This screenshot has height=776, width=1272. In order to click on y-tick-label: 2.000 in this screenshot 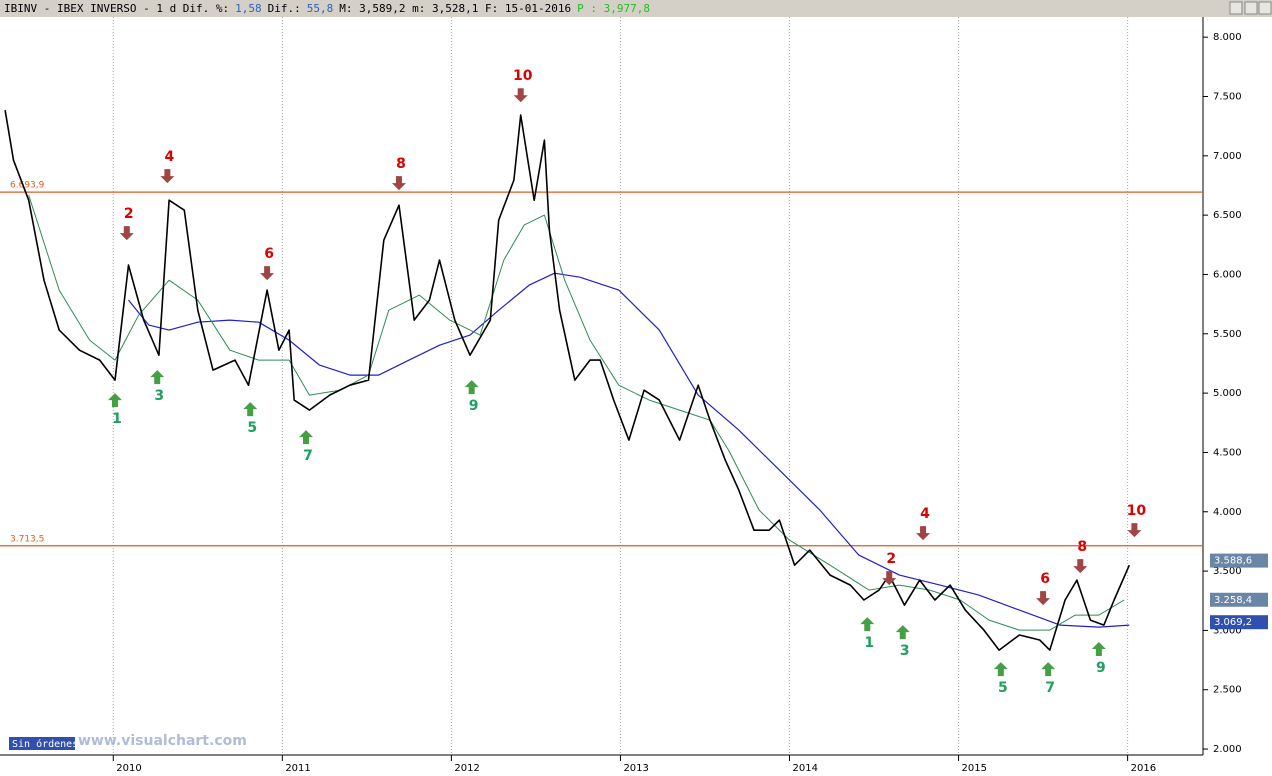, I will do `click(1227, 749)`.